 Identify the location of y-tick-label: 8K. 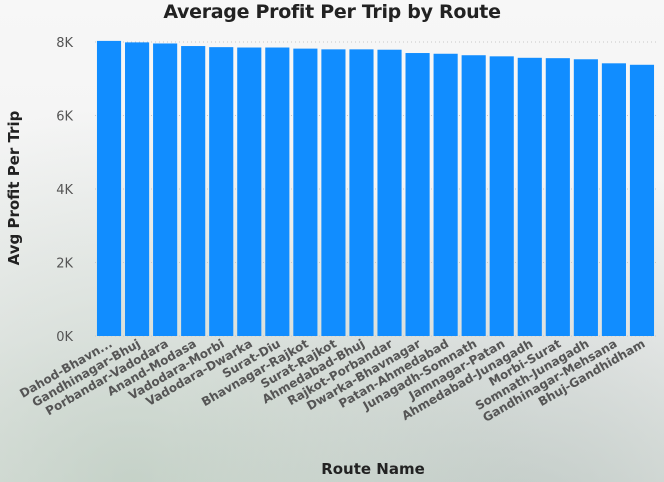
(64, 43).